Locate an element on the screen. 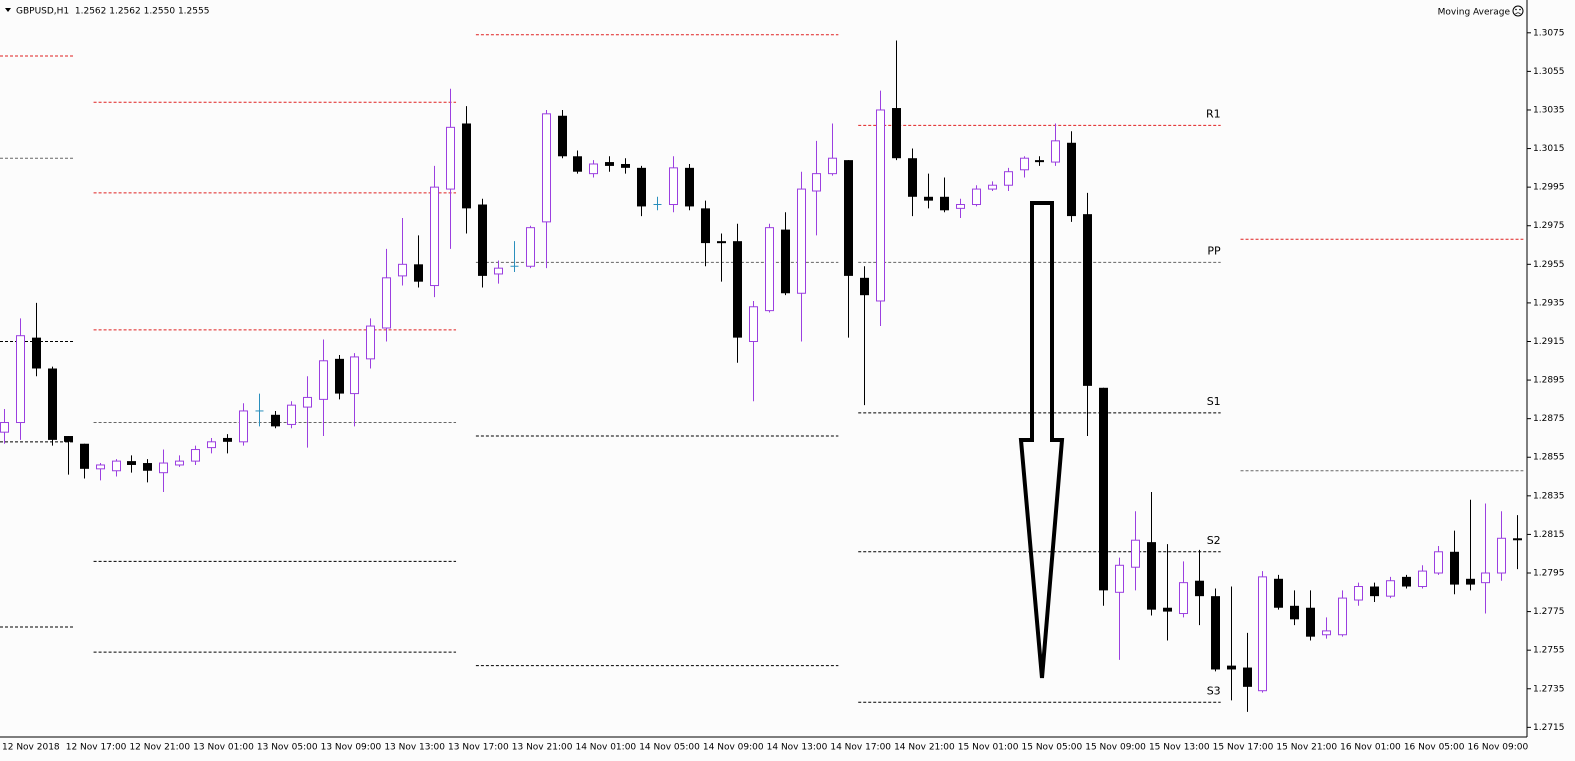  x-tick-label: 14 Nov 17:00 is located at coordinates (860, 748).